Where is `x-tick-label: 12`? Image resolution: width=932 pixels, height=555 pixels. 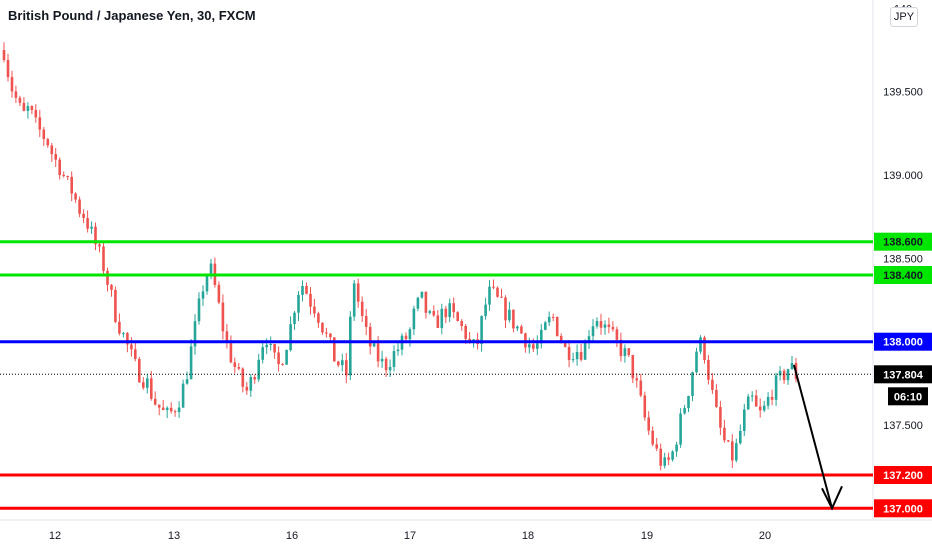 x-tick-label: 12 is located at coordinates (55, 536).